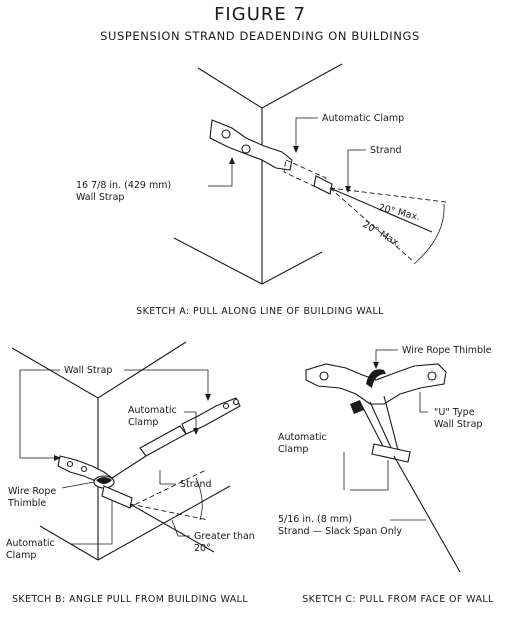 The width and height of the screenshot is (520, 640). Describe the element at coordinates (199, 499) in the screenshot. I see `sketch-b-angle-arc` at that location.